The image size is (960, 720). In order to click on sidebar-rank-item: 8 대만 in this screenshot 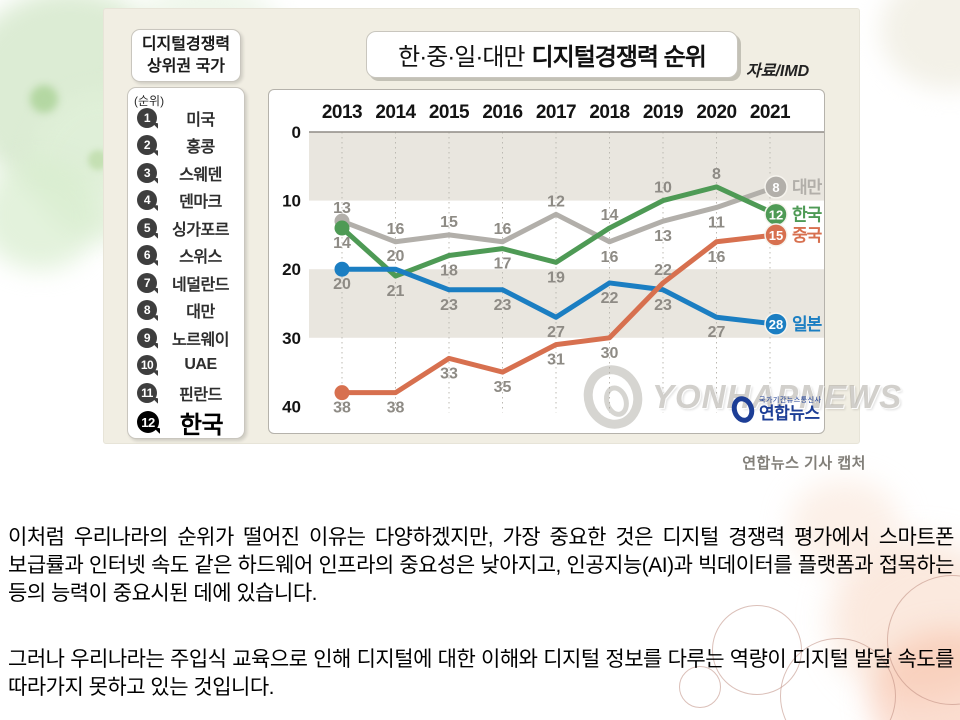, I will do `click(186, 311)`.